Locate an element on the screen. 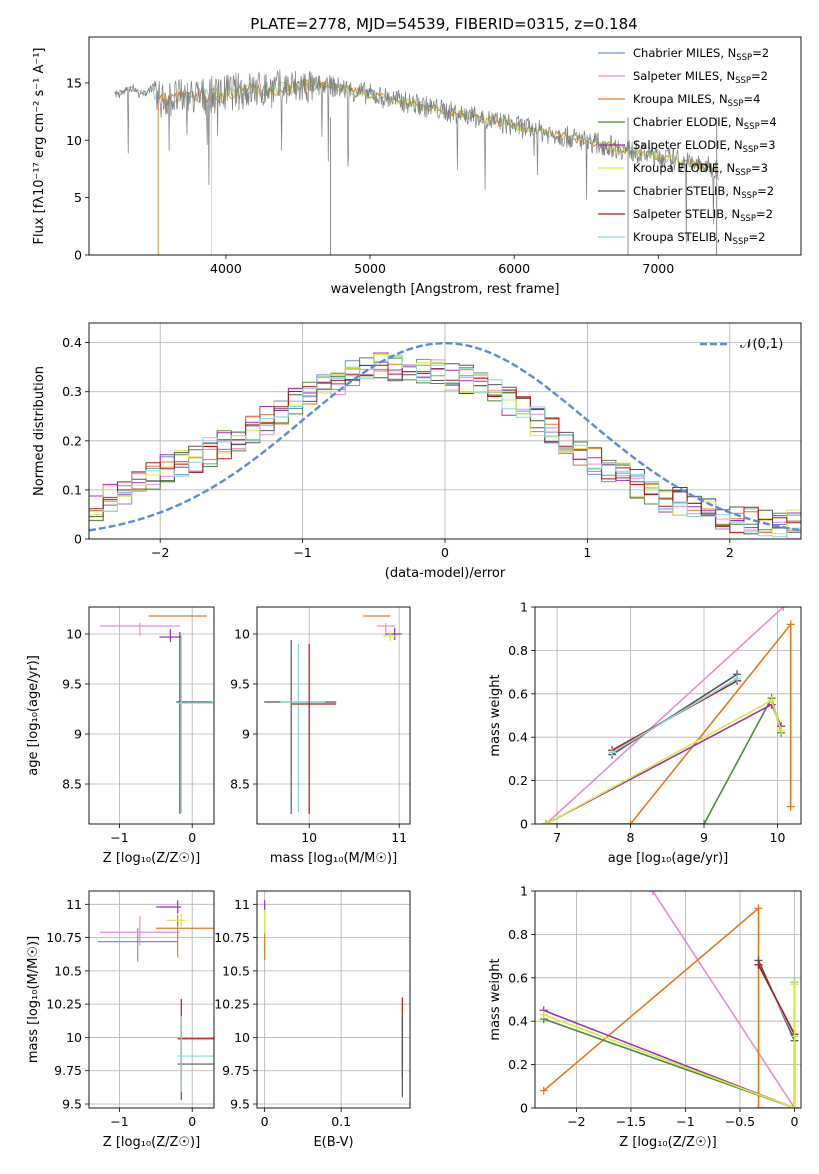  legend-label: 𝒩(0,1) is located at coordinates (761, 344).